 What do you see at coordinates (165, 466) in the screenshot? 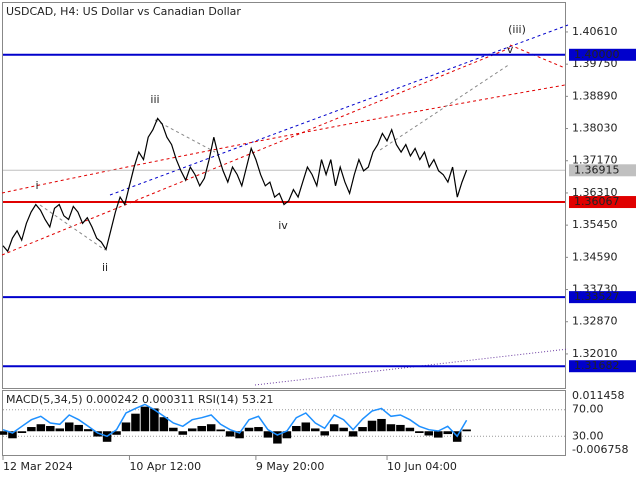
I see `x-tick-label: 10 Apr 12:00` at bounding box center [165, 466].